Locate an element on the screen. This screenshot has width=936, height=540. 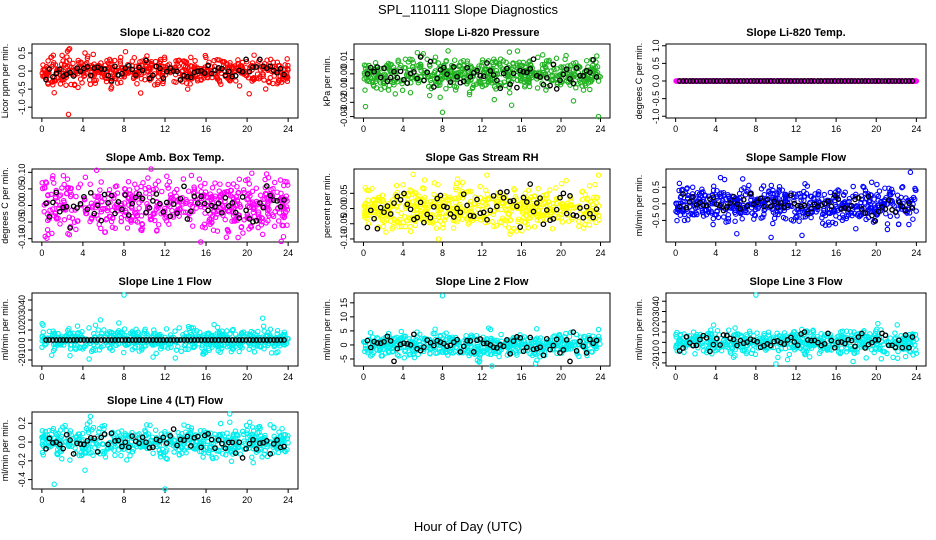
y-tick-label: -1.0 is located at coordinates (656, 116).